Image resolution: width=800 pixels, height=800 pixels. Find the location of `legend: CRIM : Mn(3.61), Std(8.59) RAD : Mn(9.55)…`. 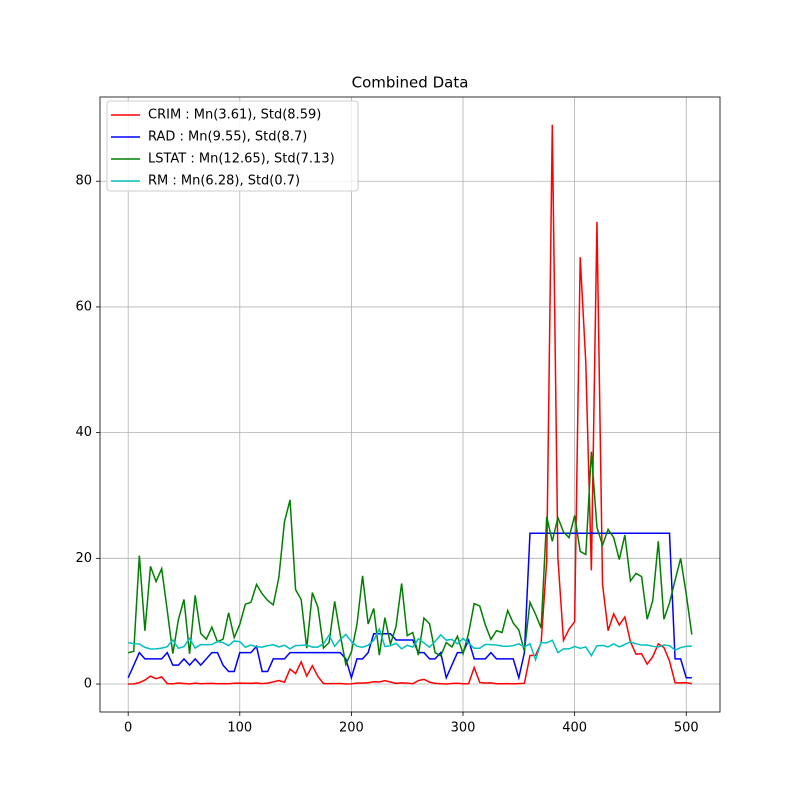

legend: CRIM : Mn(3.61), Std(8.59) RAD : Mn(9.55)… is located at coordinates (232, 146).